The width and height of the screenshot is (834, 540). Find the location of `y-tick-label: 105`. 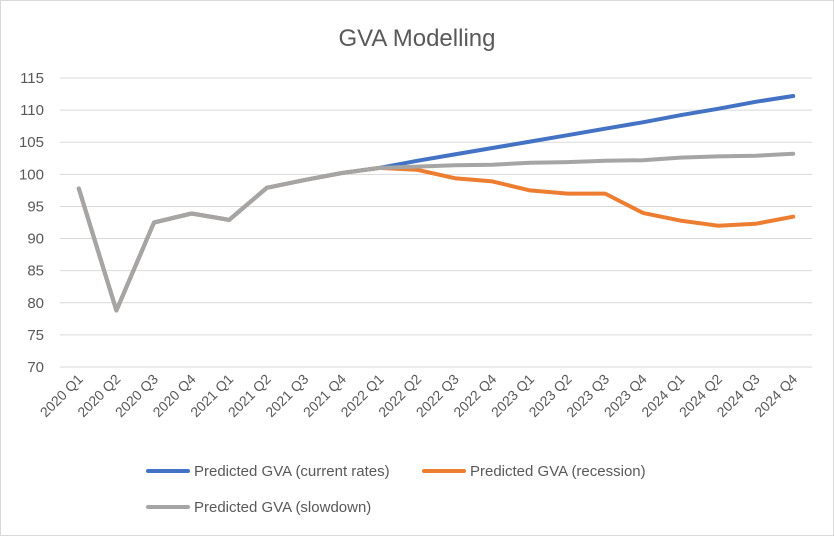

y-tick-label: 105 is located at coordinates (31, 142).